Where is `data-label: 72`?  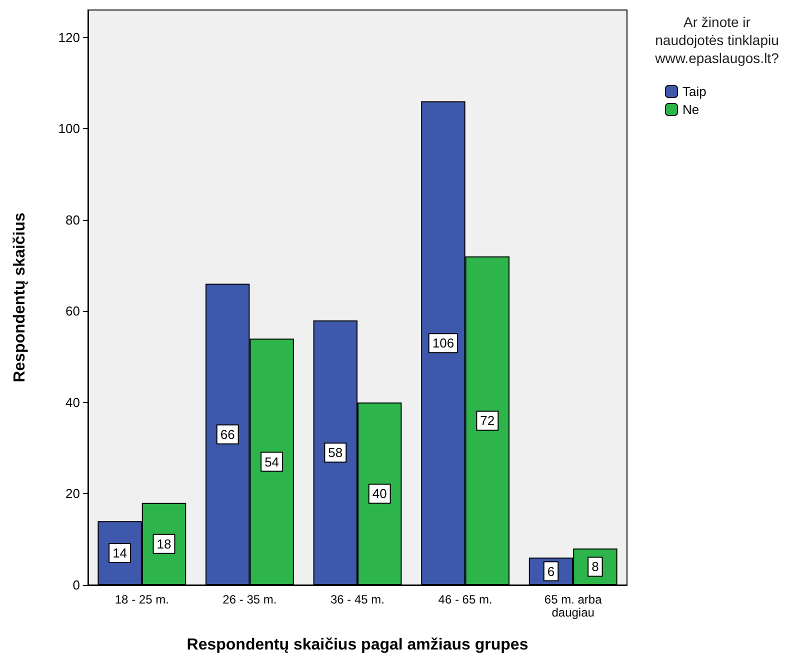
data-label: 72 is located at coordinates (487, 420).